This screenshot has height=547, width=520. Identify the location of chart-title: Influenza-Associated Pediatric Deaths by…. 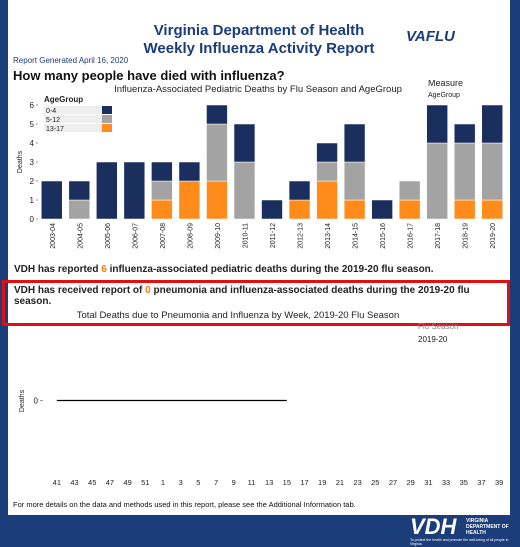
(258, 89).